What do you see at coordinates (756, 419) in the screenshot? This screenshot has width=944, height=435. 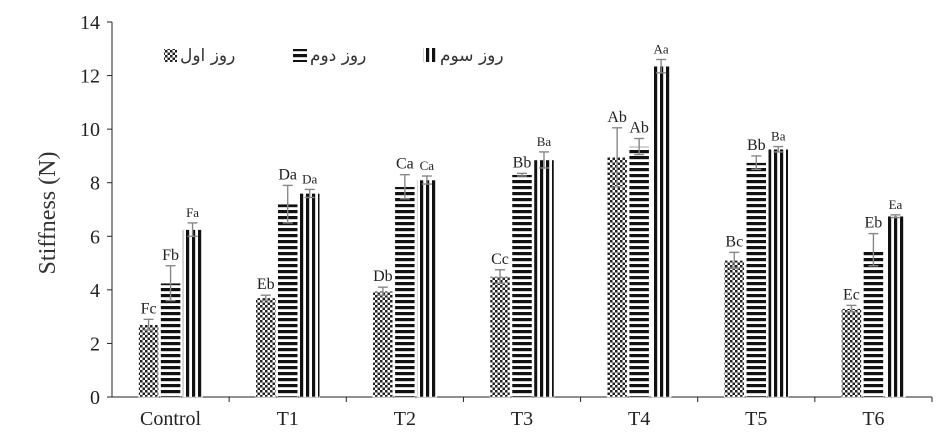 I see `x-tick-label: T5` at bounding box center [756, 419].